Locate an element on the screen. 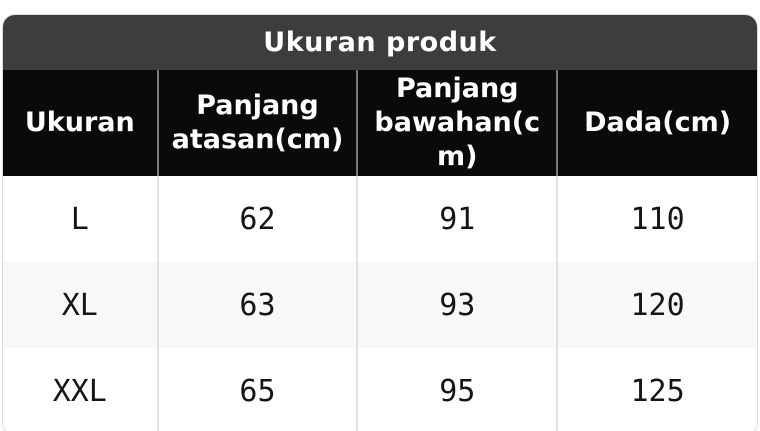 The width and height of the screenshot is (760, 431). cell-panjang-bawahan: 95 is located at coordinates (458, 389).